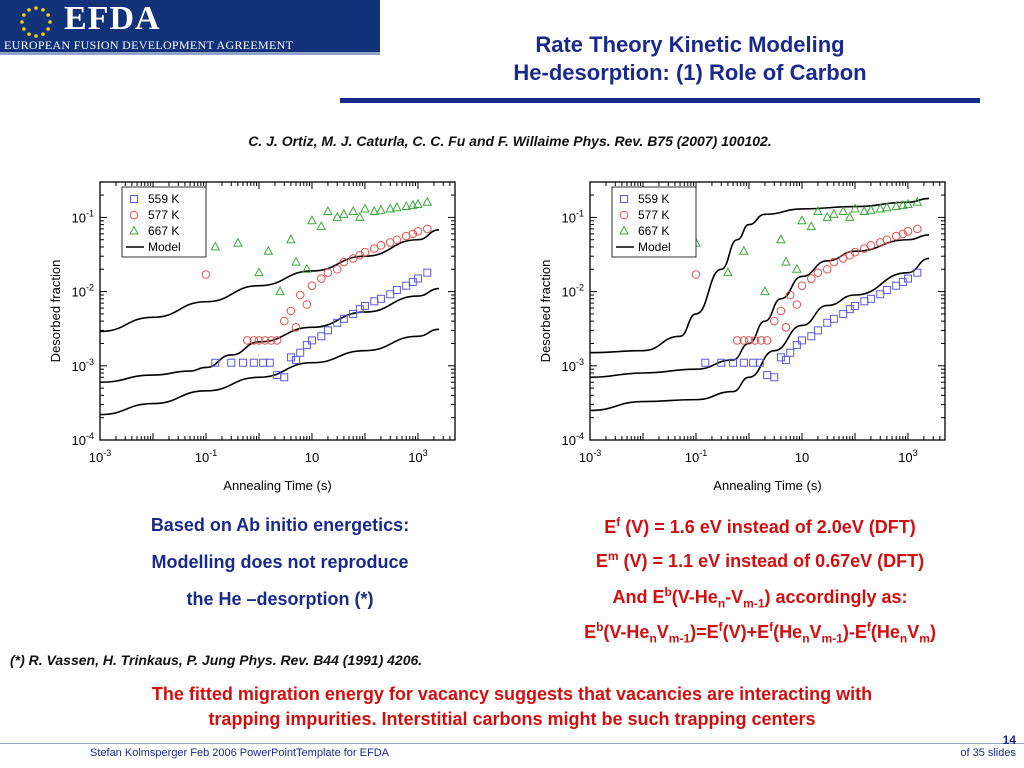 The height and width of the screenshot is (768, 1024). What do you see at coordinates (164, 247) in the screenshot?
I see `legend-label: Model` at bounding box center [164, 247].